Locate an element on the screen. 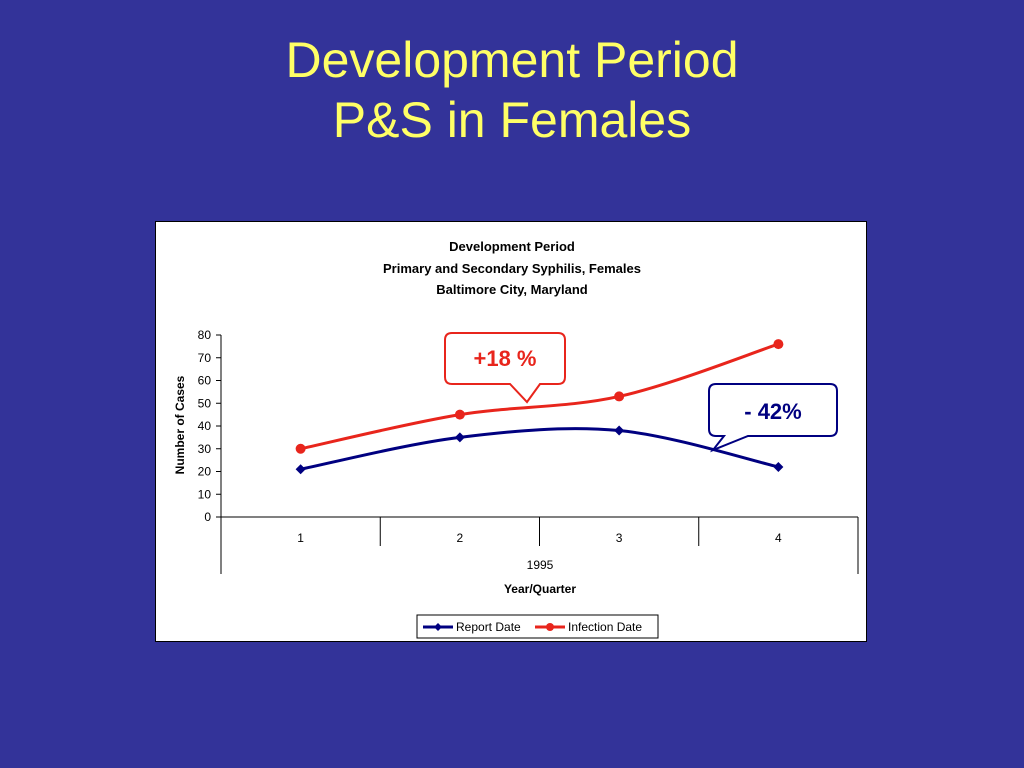 The image size is (1024, 768). callout-infection-change: +18 % is located at coordinates (505, 368).